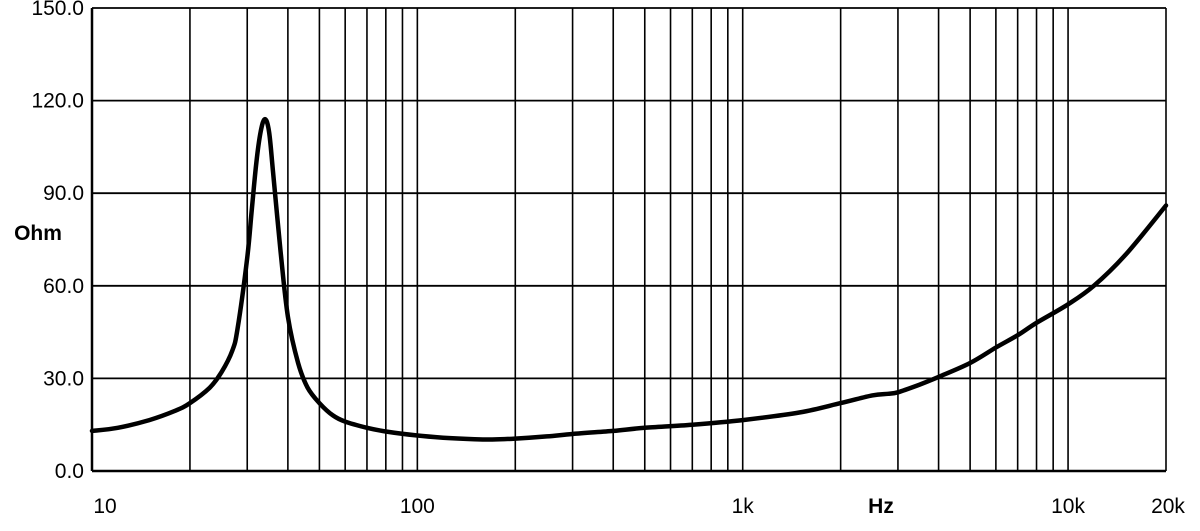 This screenshot has width=1200, height=531. I want to click on y-tick-label: 30.0, so click(63, 378).